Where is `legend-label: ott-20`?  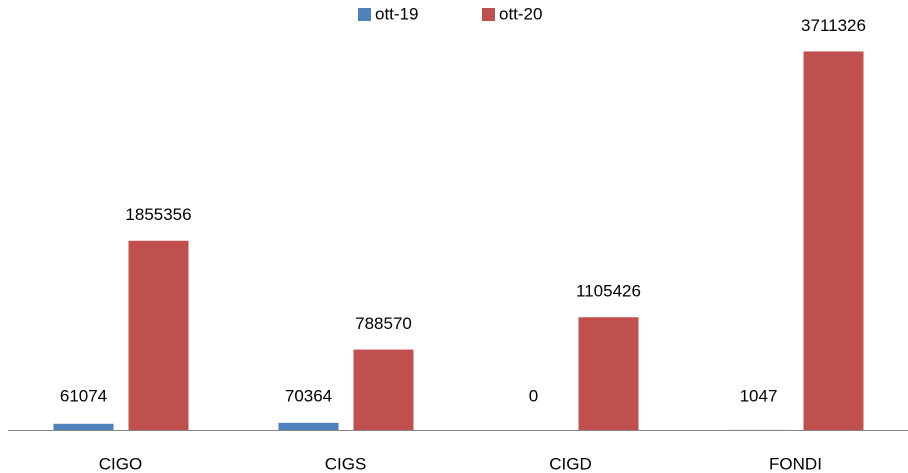
legend-label: ott-20 is located at coordinates (520, 13).